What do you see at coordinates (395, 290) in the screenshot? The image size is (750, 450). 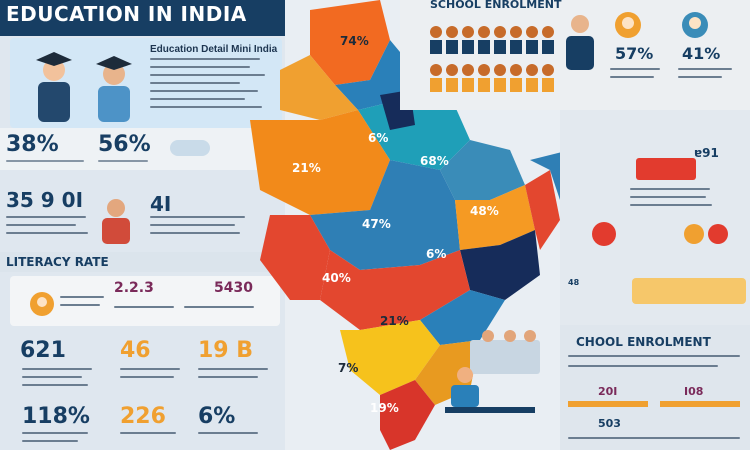 I see `region-maharashtra` at bounding box center [395, 290].